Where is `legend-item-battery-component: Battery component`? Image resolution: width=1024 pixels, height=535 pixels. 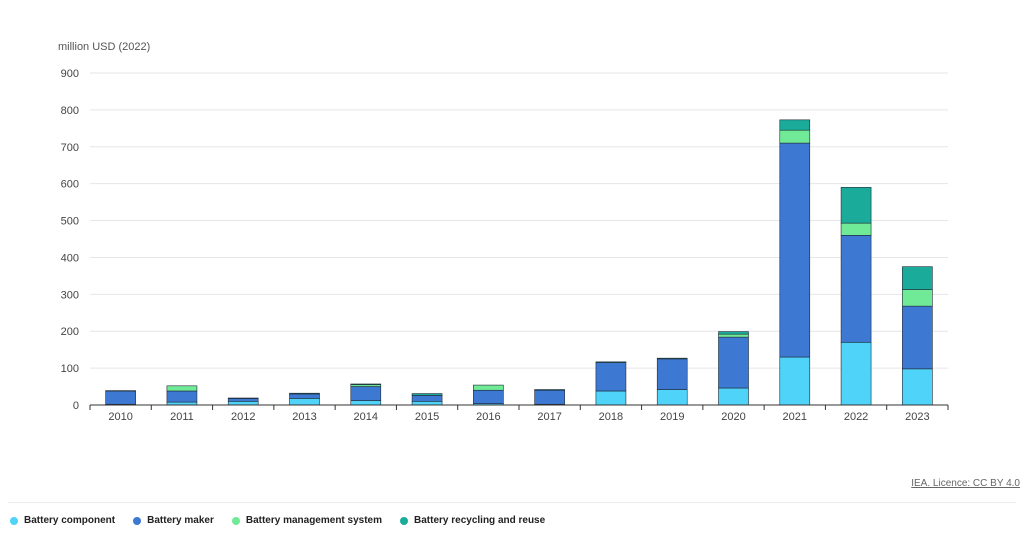 legend-item-battery-component: Battery component is located at coordinates (62, 520).